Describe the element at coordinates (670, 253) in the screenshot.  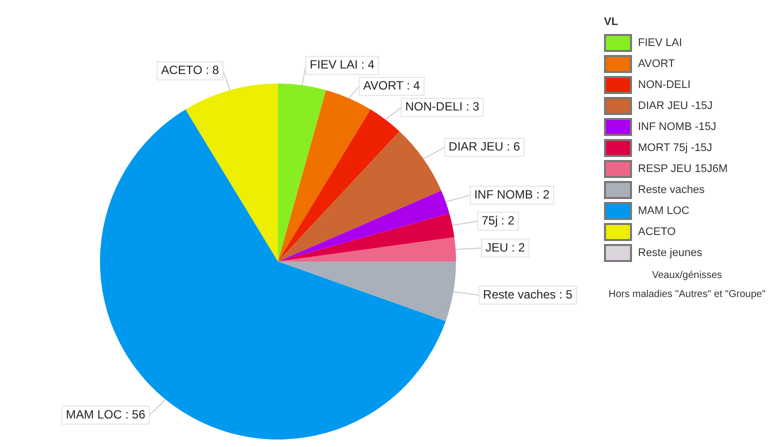
I see `legend-label: Reste jeunes` at that location.